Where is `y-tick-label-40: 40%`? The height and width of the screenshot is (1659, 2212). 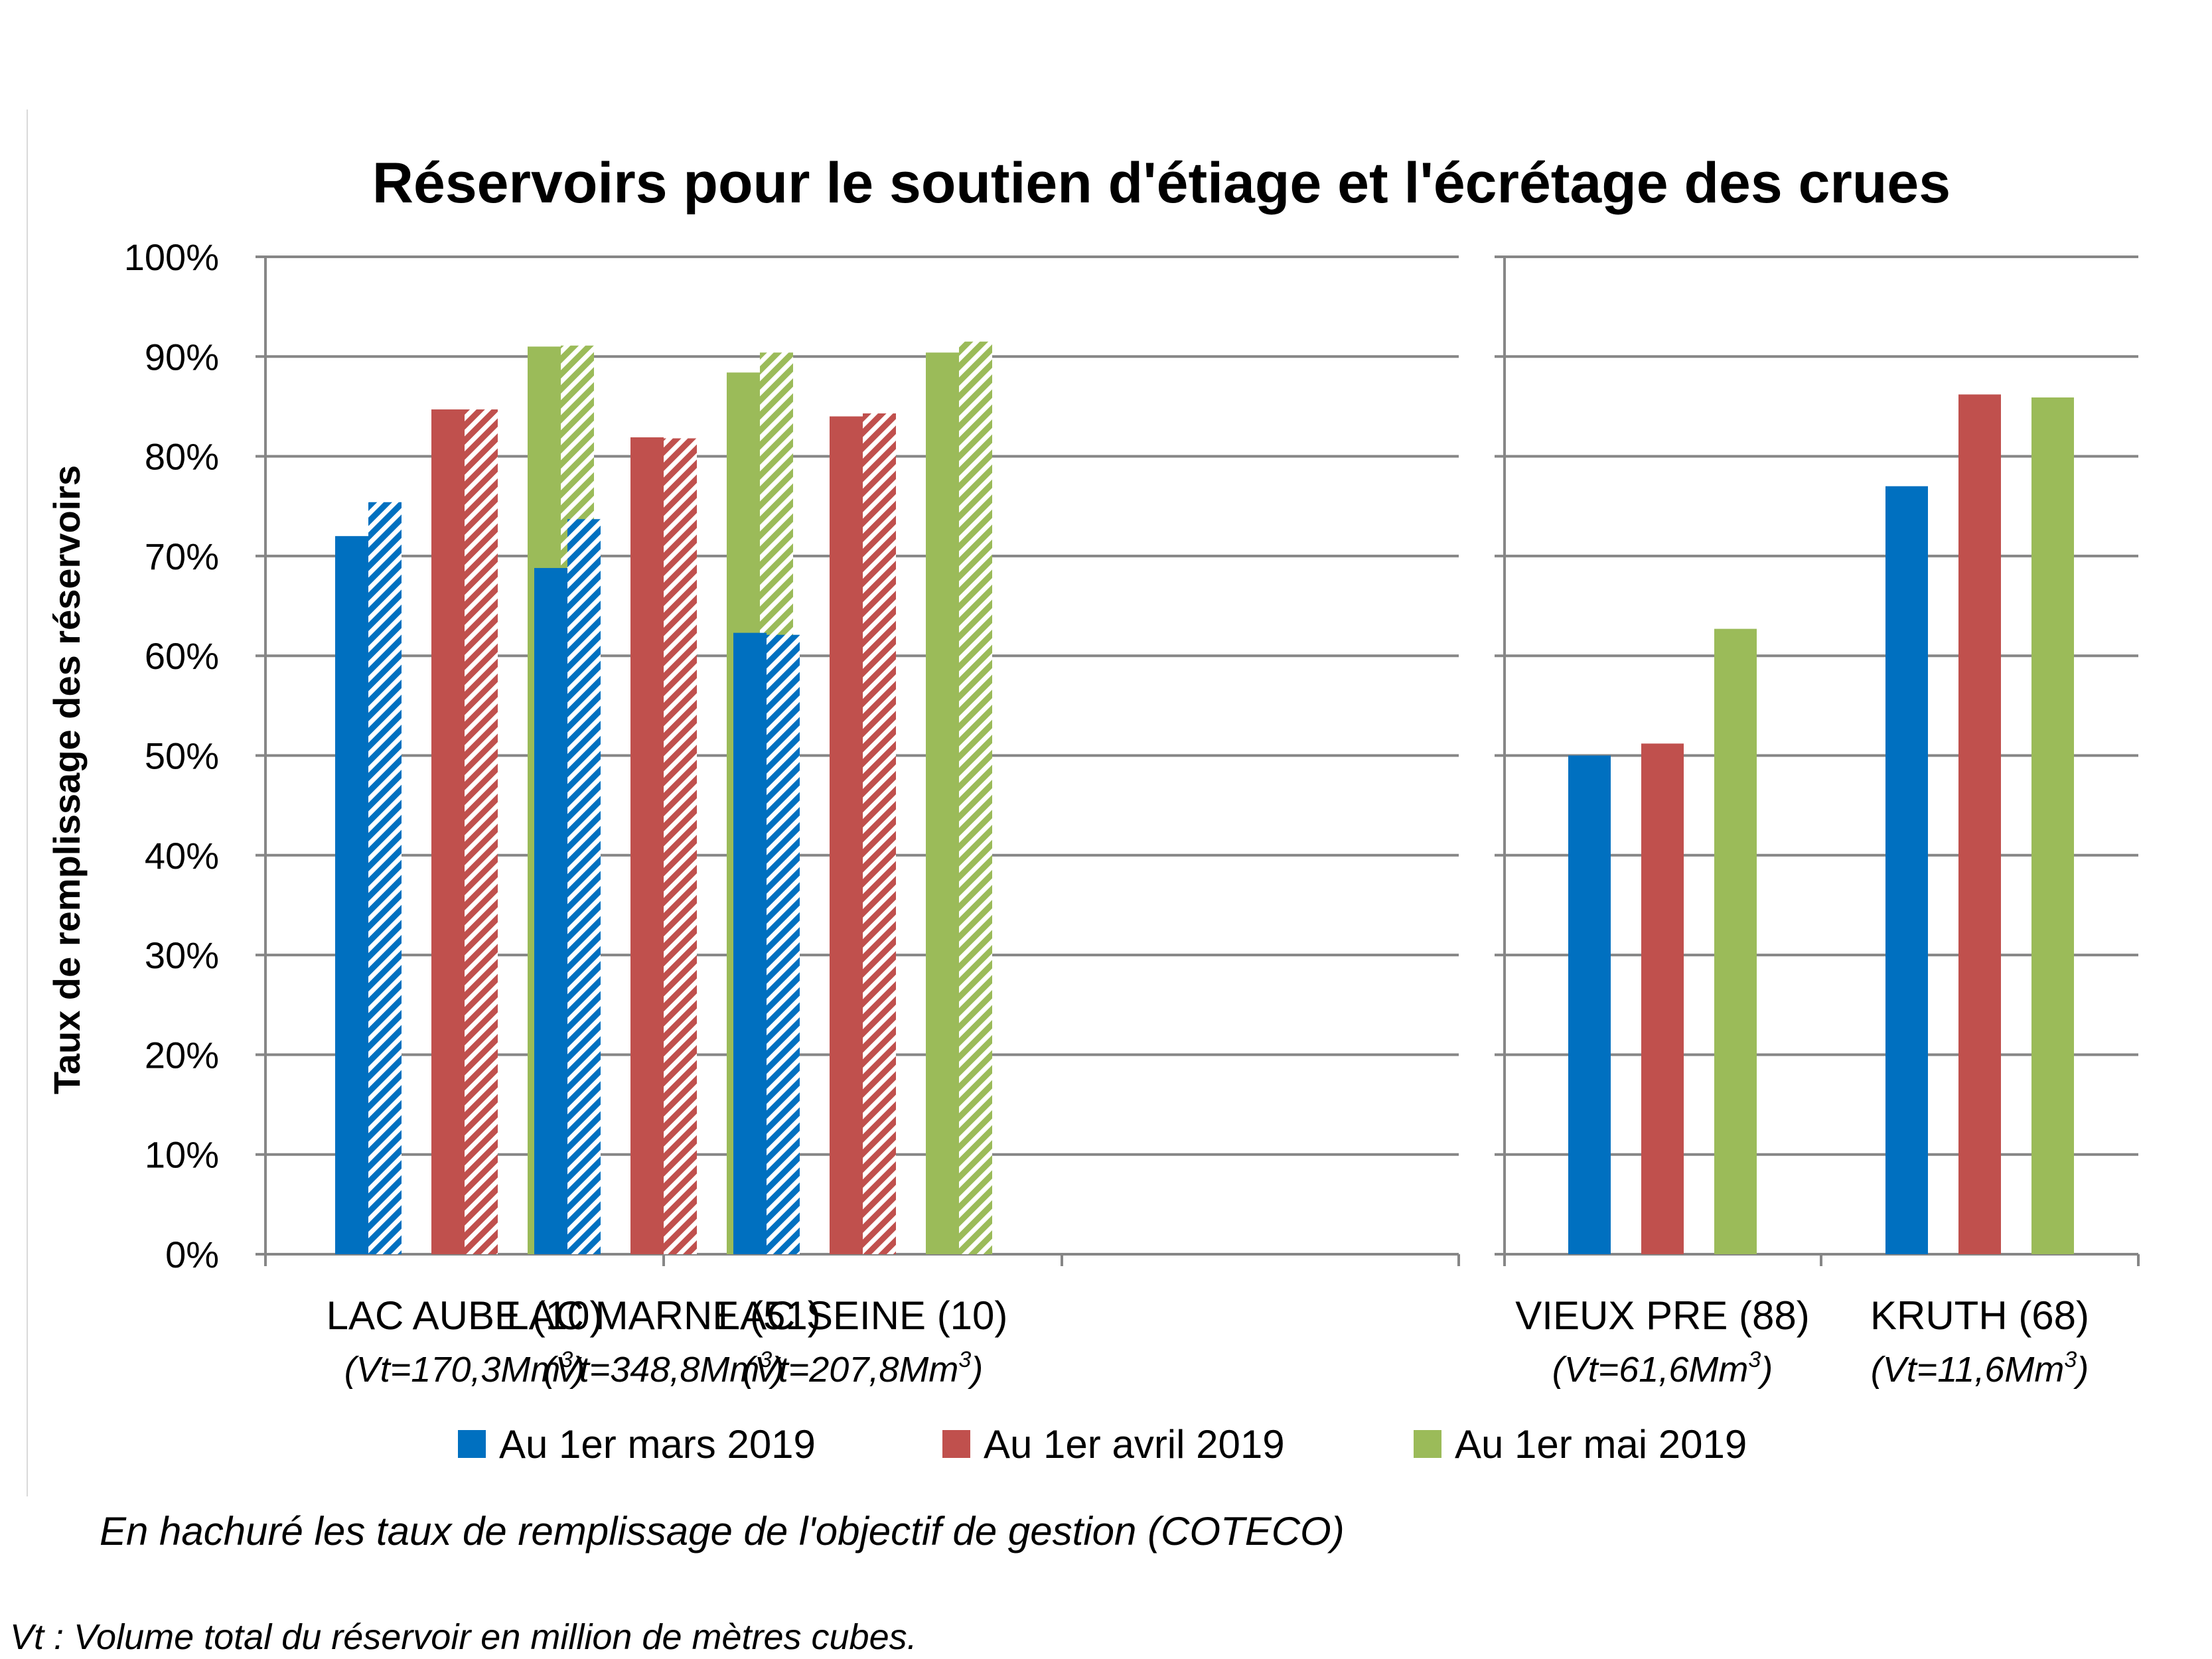
y-tick-label-40: 40% is located at coordinates (182, 856).